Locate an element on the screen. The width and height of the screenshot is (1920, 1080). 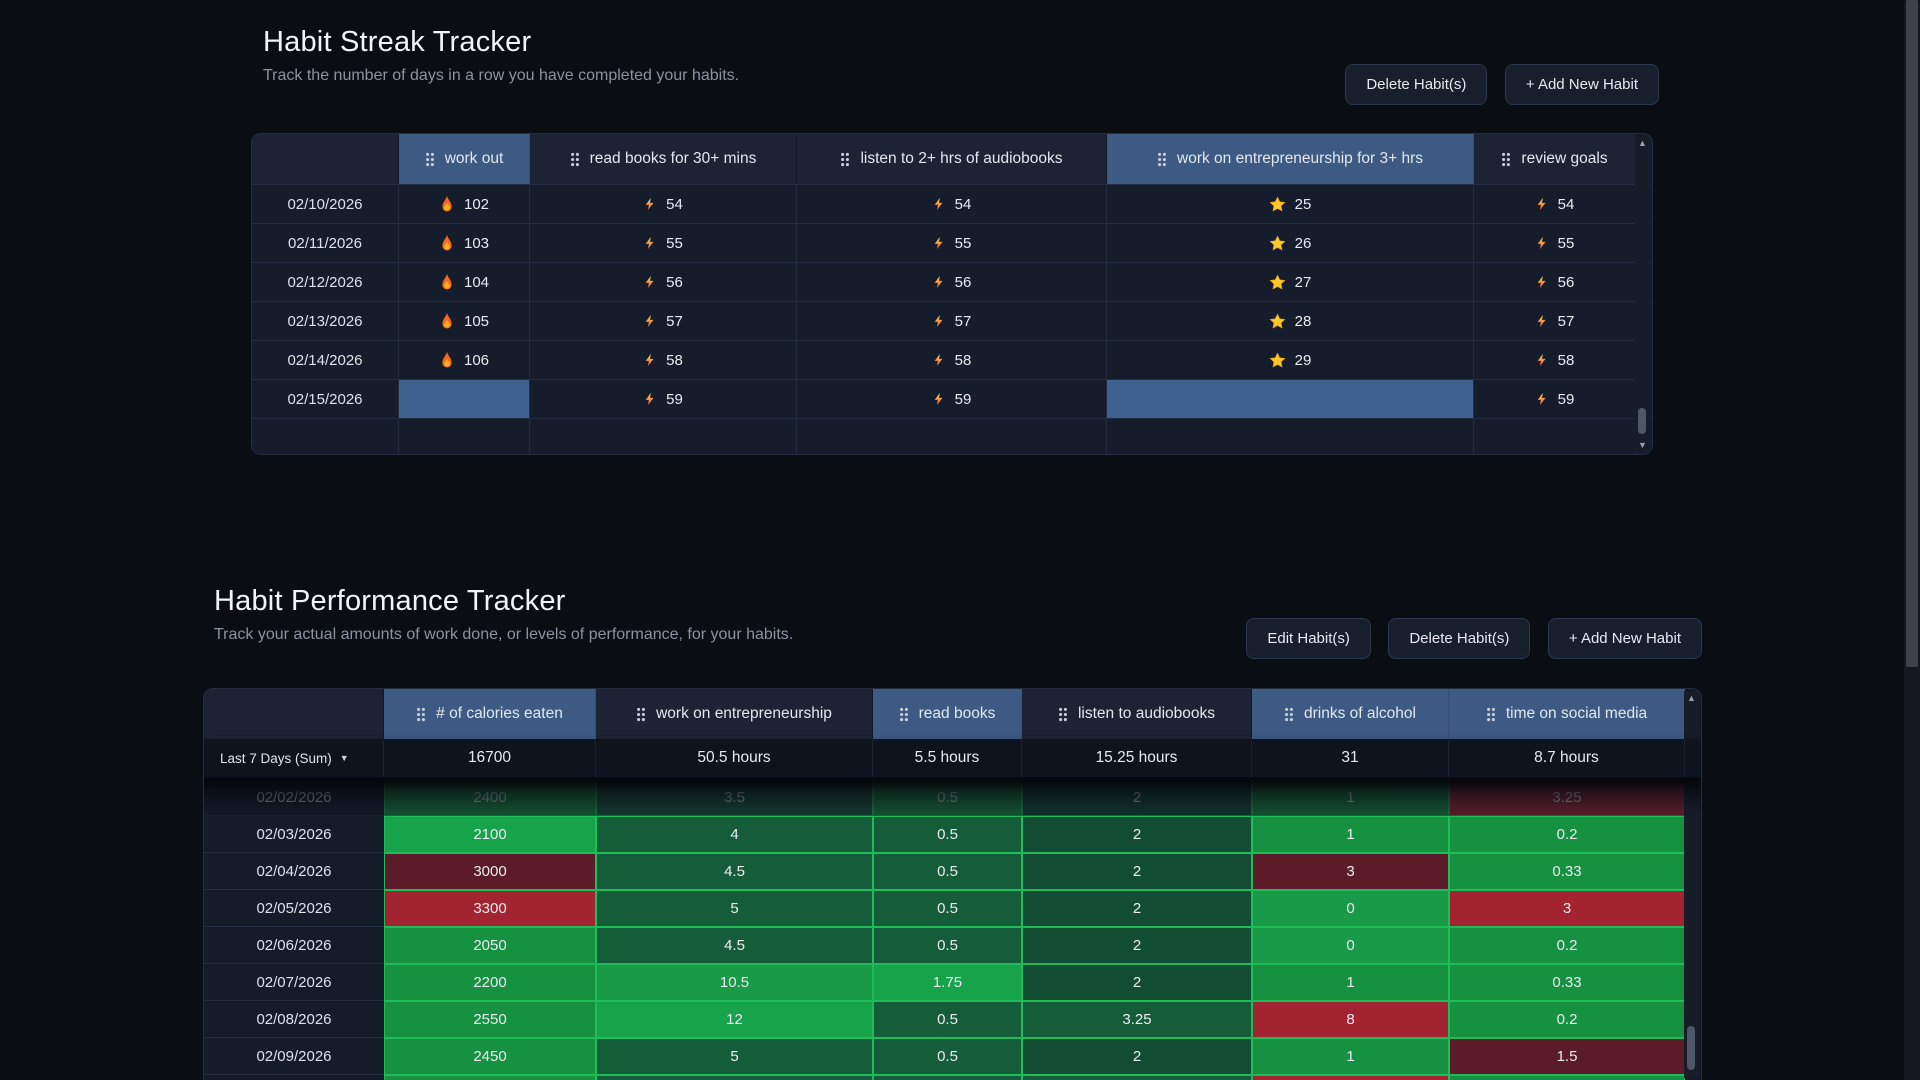
performance-cell: 2200 is located at coordinates (490, 982).